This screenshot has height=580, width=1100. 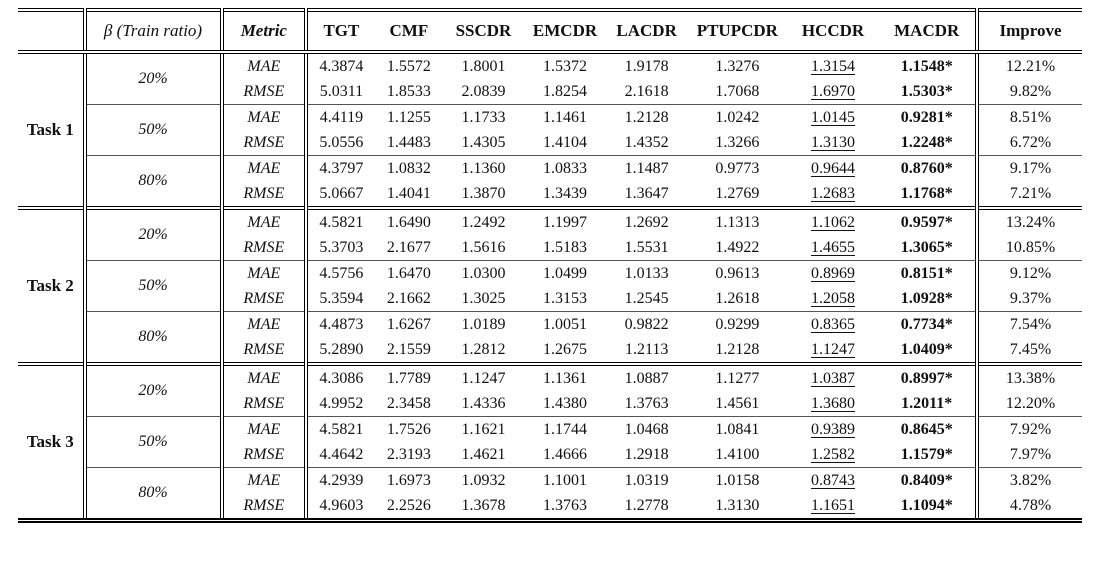 What do you see at coordinates (263, 32) in the screenshot?
I see `header-metric: Metric` at bounding box center [263, 32].